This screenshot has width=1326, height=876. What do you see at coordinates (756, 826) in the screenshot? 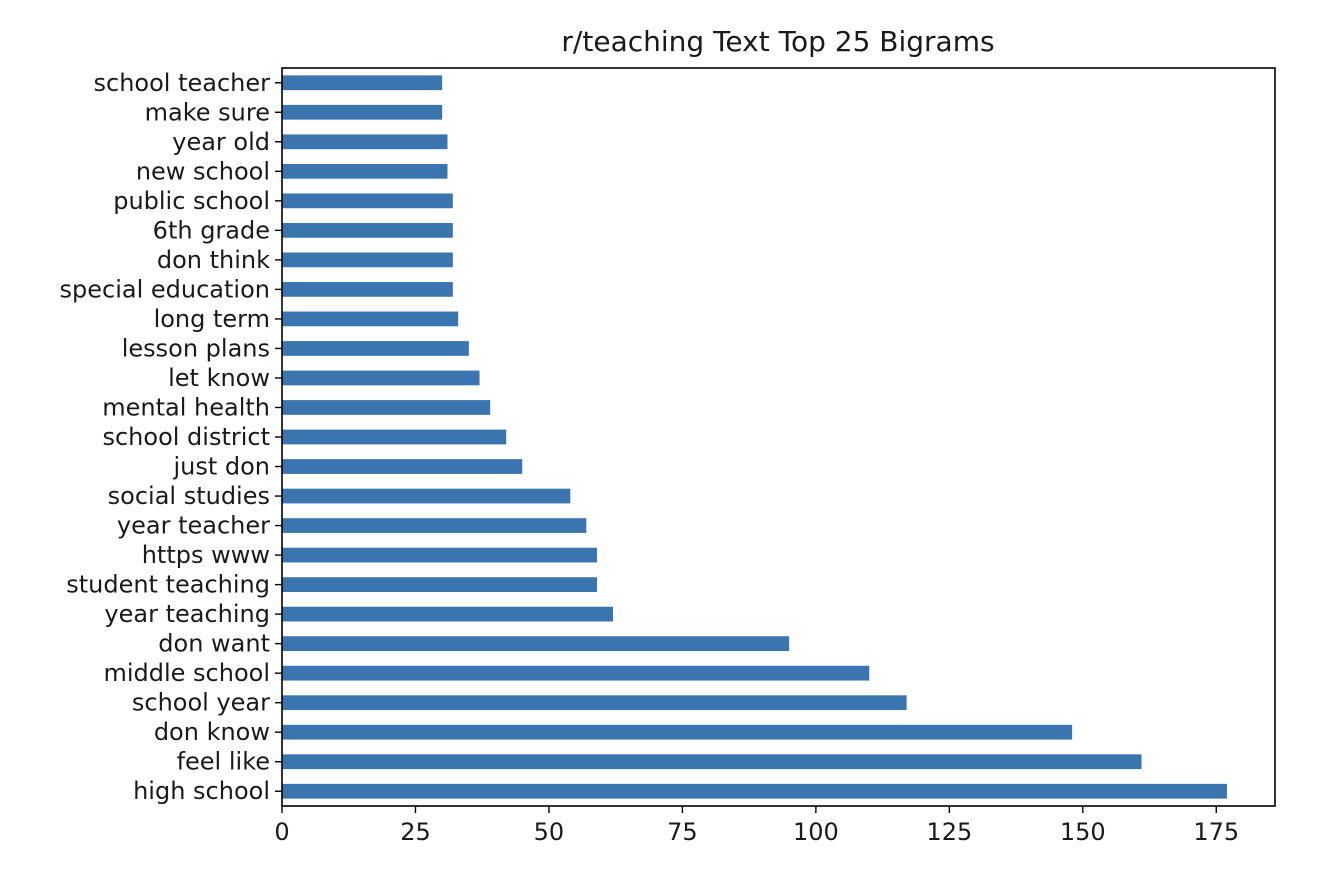
I see `x-tick-layer: 0 25 50 75 100 125 150 175` at bounding box center [756, 826].